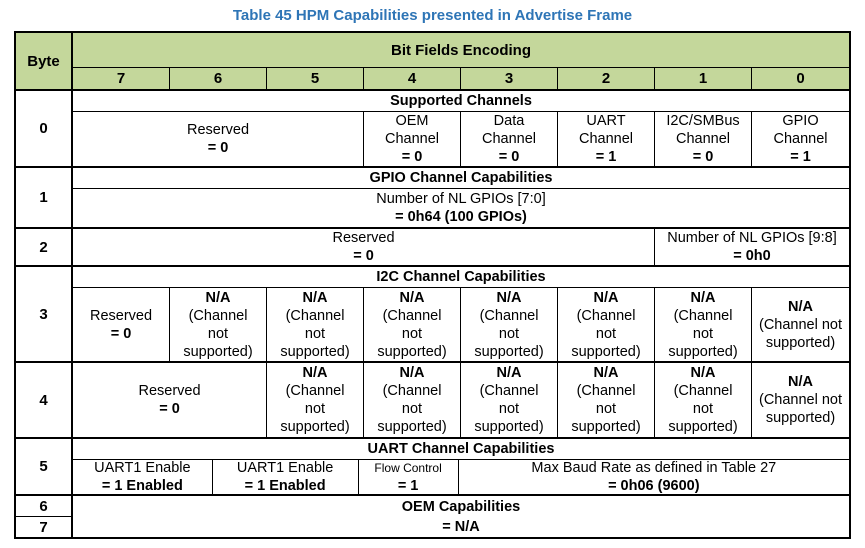  What do you see at coordinates (43, 527) in the screenshot?
I see `byte-7-label: 7` at bounding box center [43, 527].